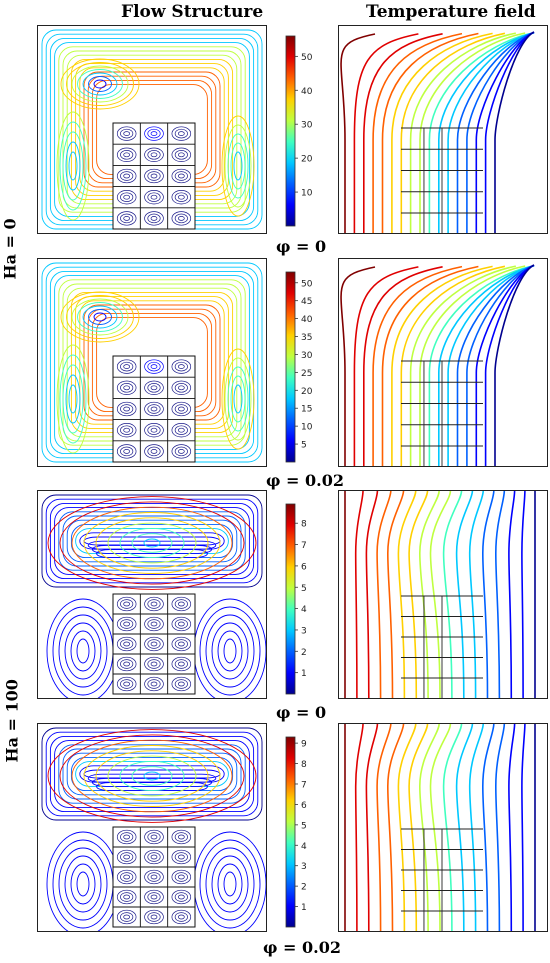 The height and width of the screenshot is (963, 550). I want to click on porous-block, so click(154, 644).